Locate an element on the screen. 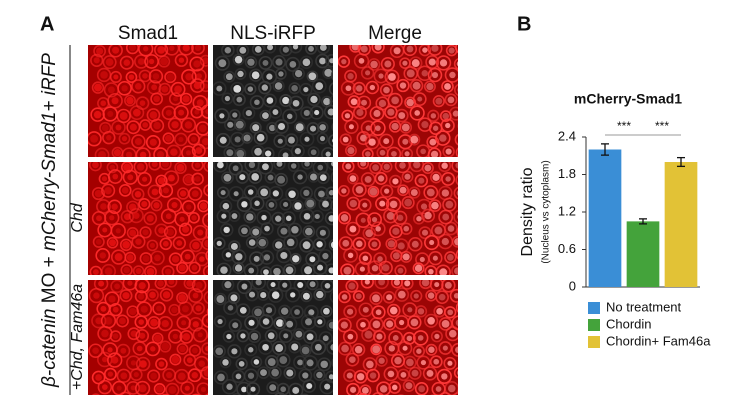 Image resolution: width=731 pixels, height=412 pixels. micrograph is located at coordinates (273, 218).